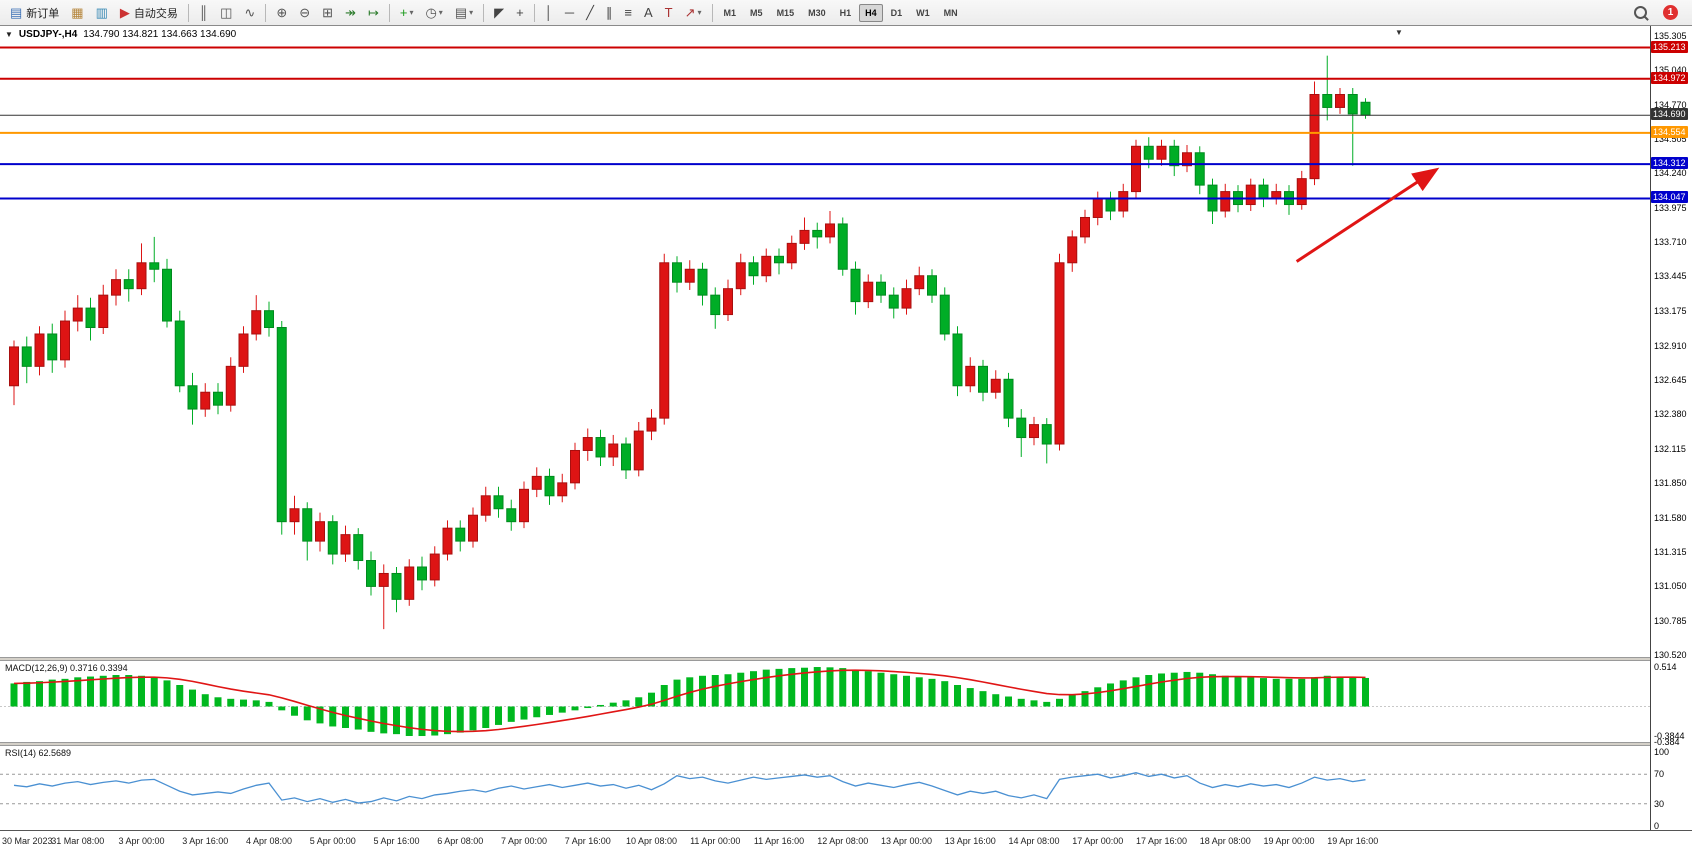 This screenshot has height=851, width=1692. What do you see at coordinates (350, 13) in the screenshot?
I see `auto-scroll-button: ↠` at bounding box center [350, 13].